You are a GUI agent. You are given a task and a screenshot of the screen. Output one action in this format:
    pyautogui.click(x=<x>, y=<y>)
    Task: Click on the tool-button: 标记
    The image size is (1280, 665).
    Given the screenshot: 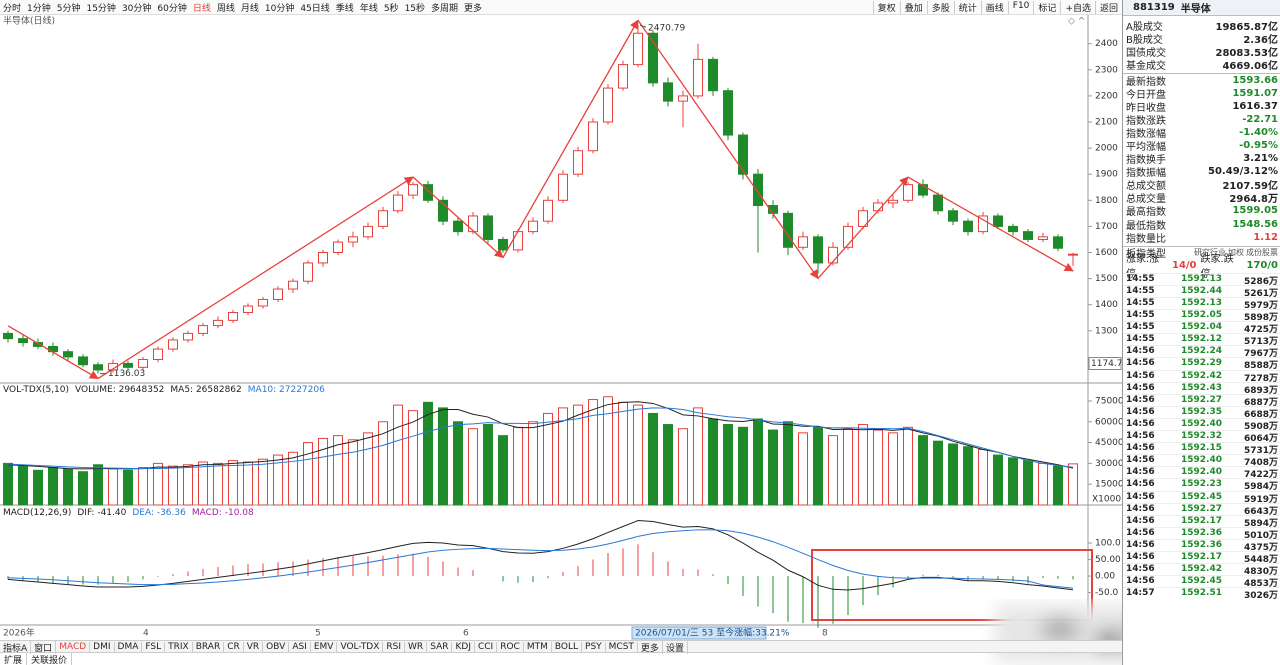 What is the action you would take?
    pyautogui.click(x=1046, y=7)
    